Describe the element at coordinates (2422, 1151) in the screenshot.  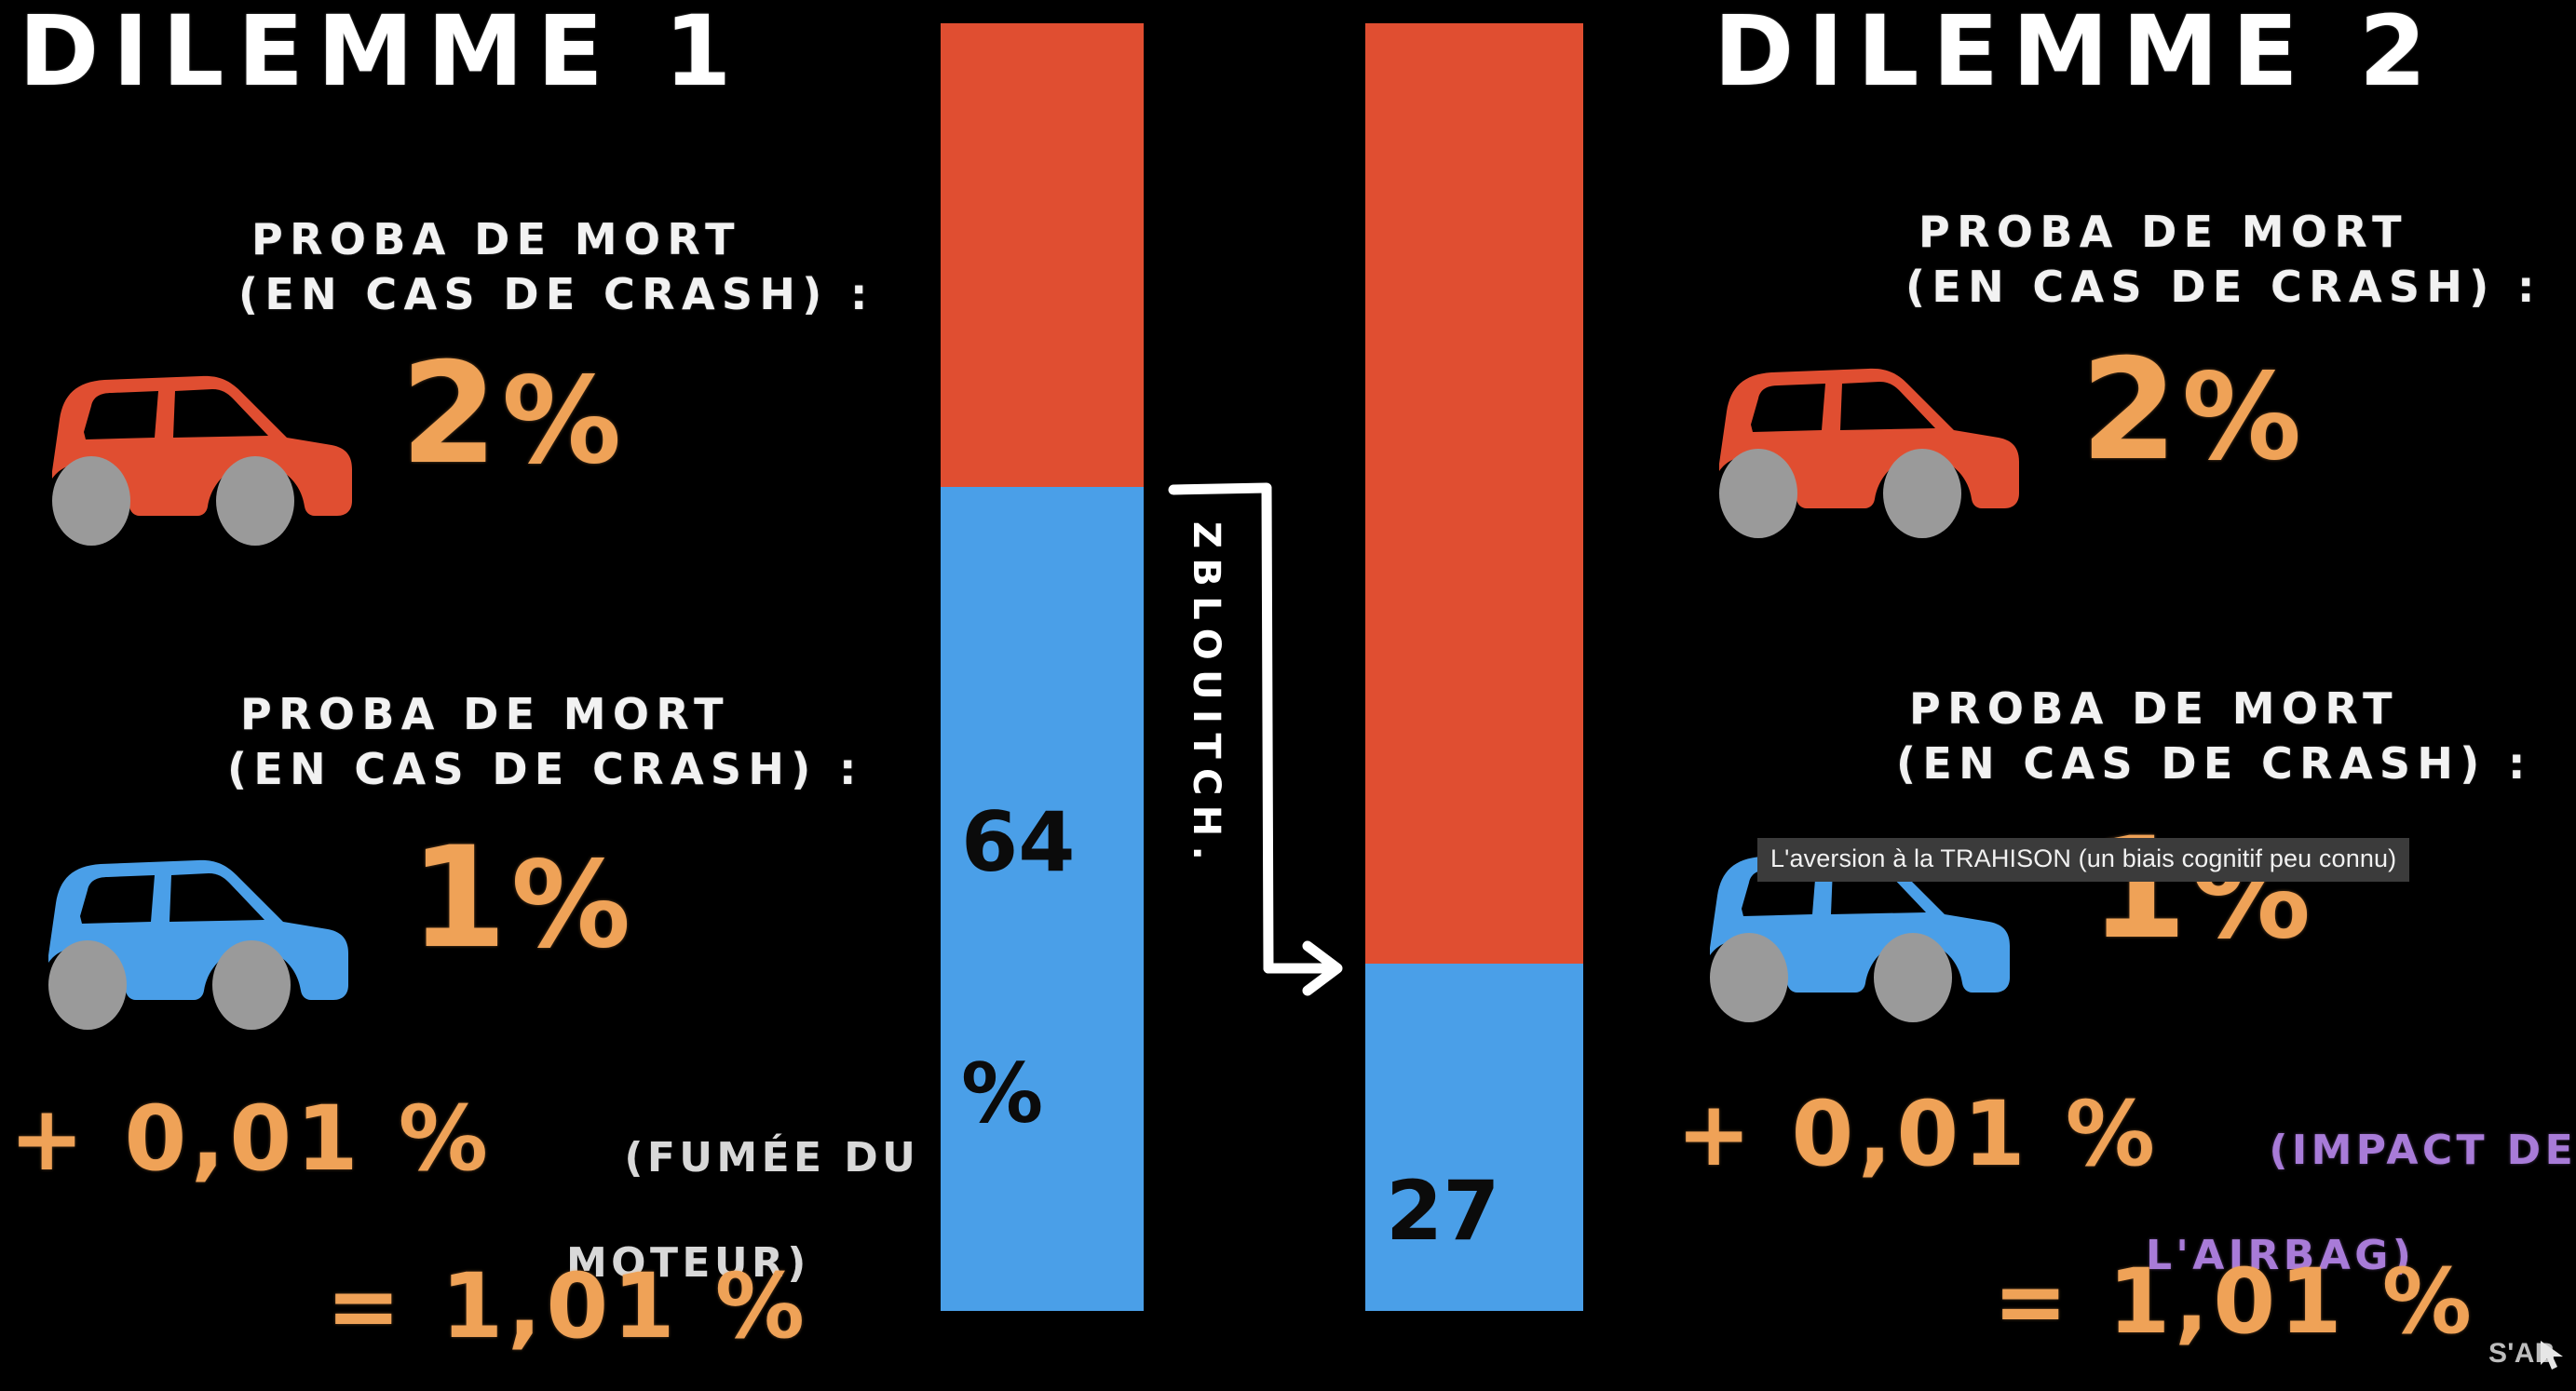
I see `panel-right-extra-note-line1: (IMPACT DE` at that location.